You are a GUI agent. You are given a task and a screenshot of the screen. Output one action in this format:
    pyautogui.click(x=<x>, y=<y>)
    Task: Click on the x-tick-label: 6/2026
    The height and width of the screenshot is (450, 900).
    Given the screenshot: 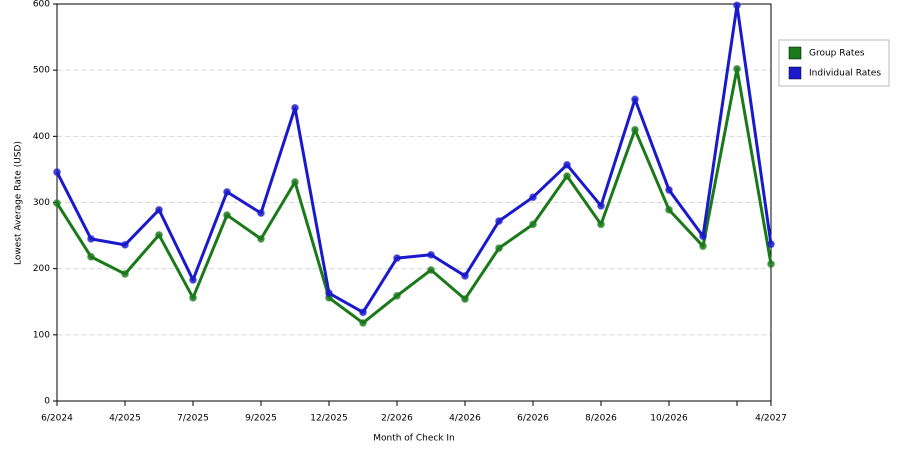 What is the action you would take?
    pyautogui.click(x=533, y=419)
    